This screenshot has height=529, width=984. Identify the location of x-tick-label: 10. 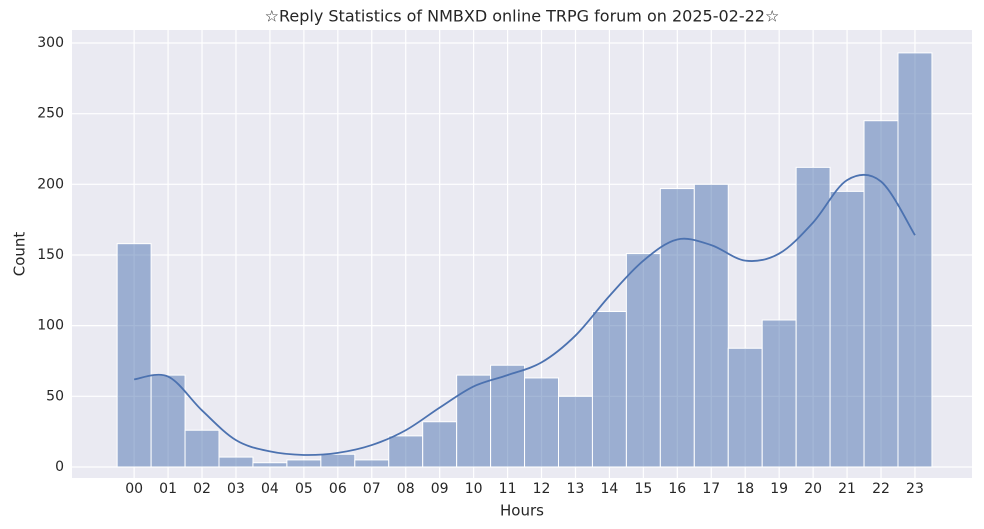
(474, 489).